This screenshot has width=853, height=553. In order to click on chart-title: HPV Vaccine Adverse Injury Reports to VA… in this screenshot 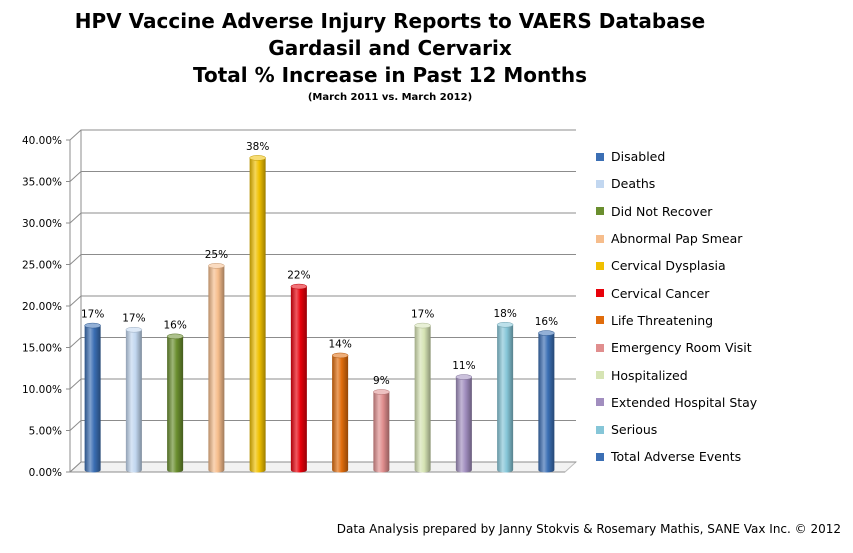, I will do `click(390, 21)`.